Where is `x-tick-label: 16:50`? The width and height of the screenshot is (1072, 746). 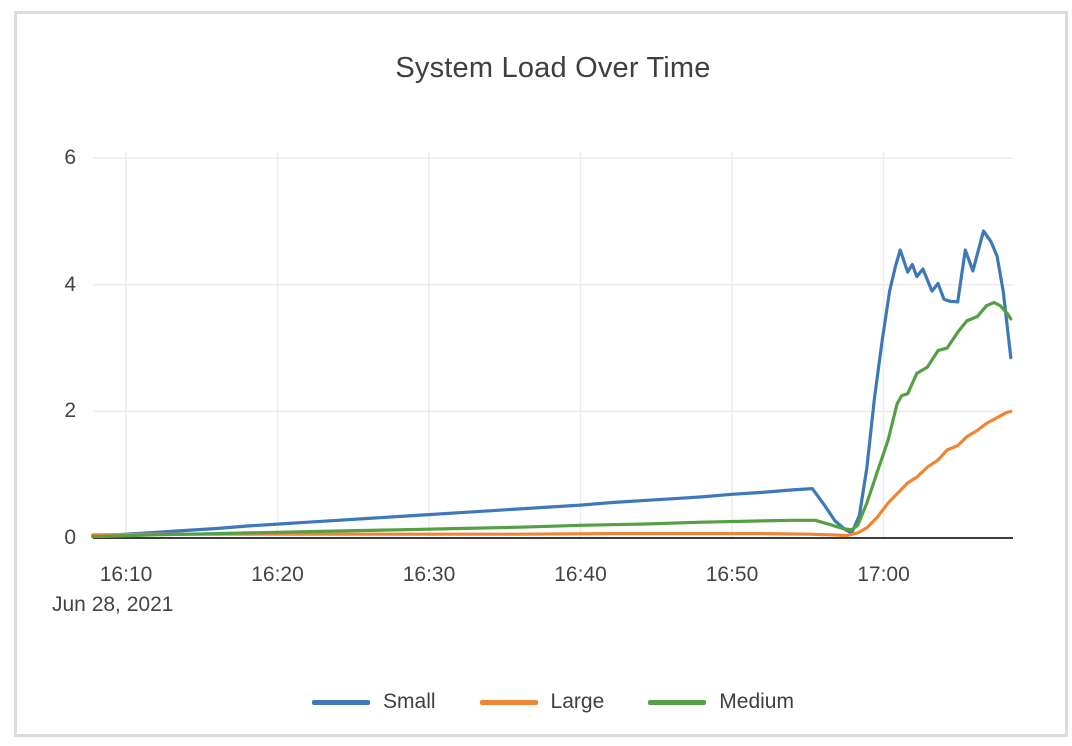 x-tick-label: 16:50 is located at coordinates (732, 574).